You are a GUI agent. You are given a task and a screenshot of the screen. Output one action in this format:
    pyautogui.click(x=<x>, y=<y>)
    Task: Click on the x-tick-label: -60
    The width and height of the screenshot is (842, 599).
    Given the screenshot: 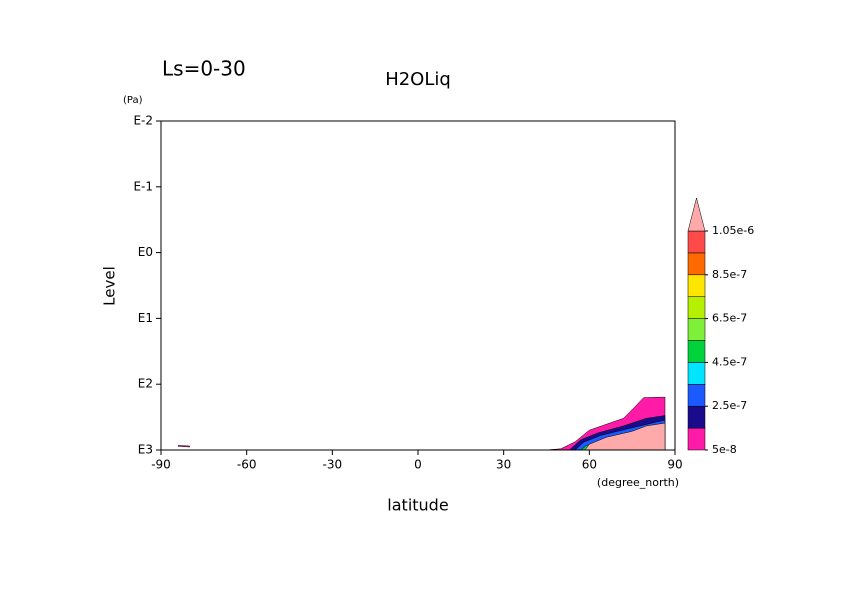 What is the action you would take?
    pyautogui.click(x=247, y=465)
    